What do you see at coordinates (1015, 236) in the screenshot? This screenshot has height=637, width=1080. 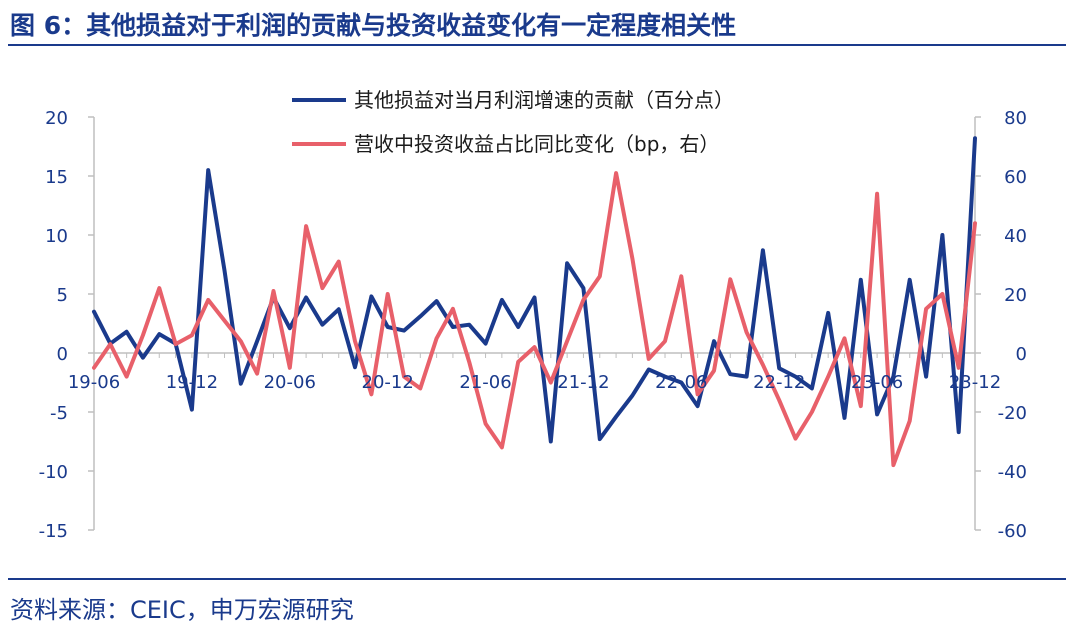 I see `right-tick-label: 40` at bounding box center [1015, 236].